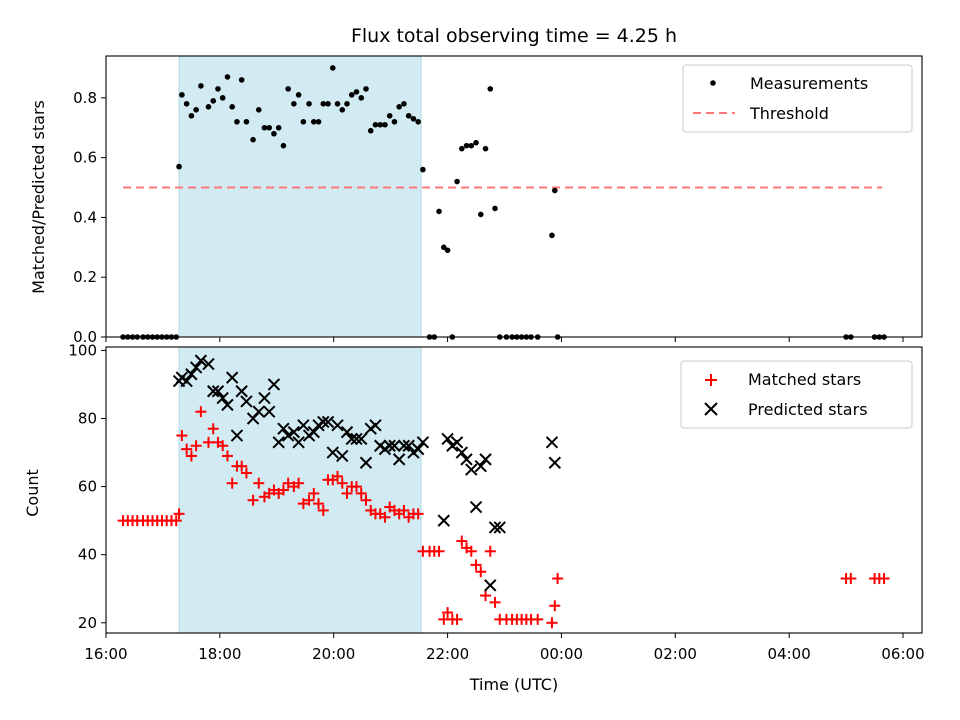  I want to click on x-tick-label: 02:00, so click(675, 654).